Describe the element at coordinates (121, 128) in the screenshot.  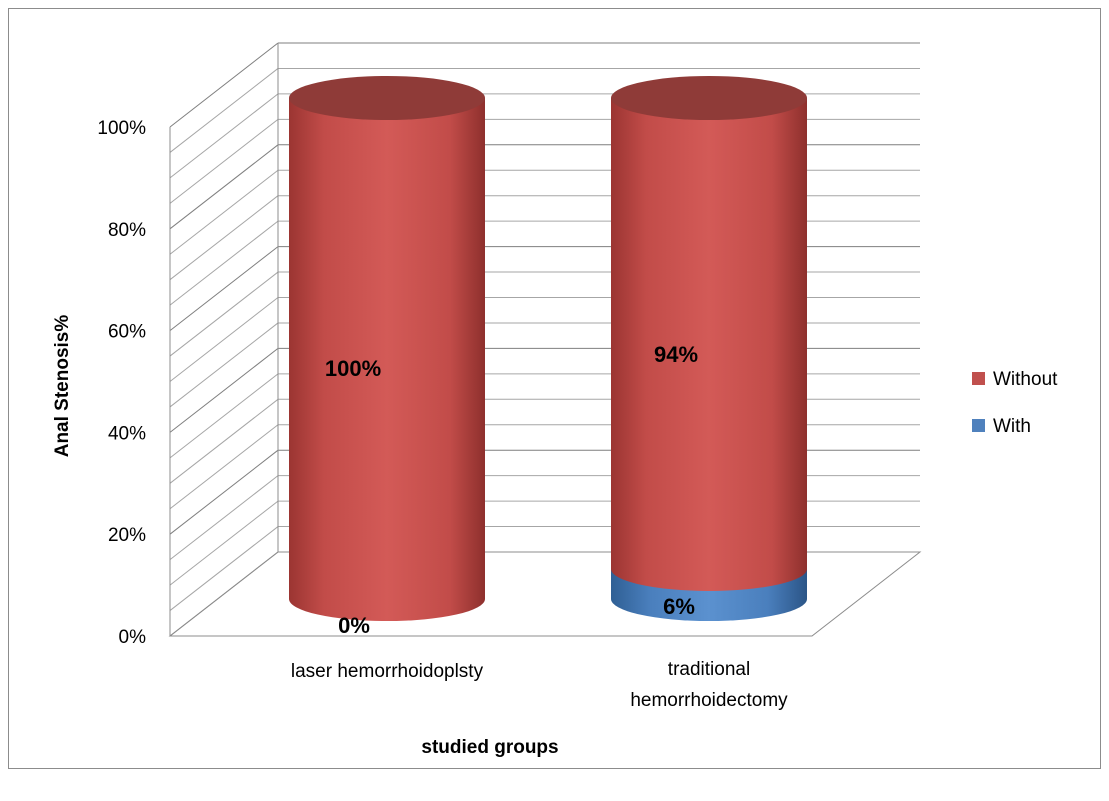
I see `y-tick-label: 100%` at that location.